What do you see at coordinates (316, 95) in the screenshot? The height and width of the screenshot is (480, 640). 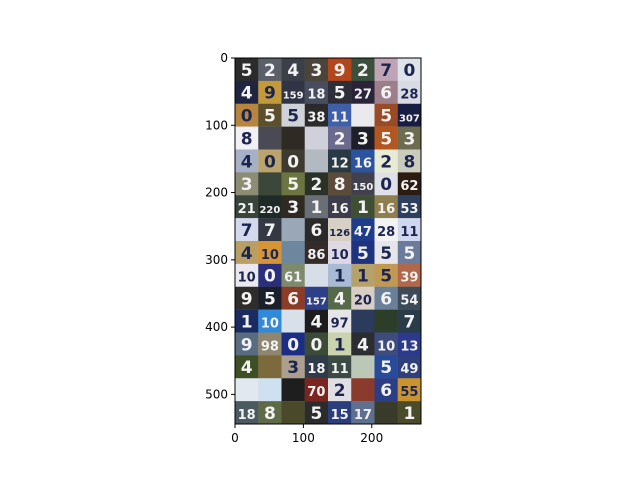 I see `tile-digit: 18` at bounding box center [316, 95].